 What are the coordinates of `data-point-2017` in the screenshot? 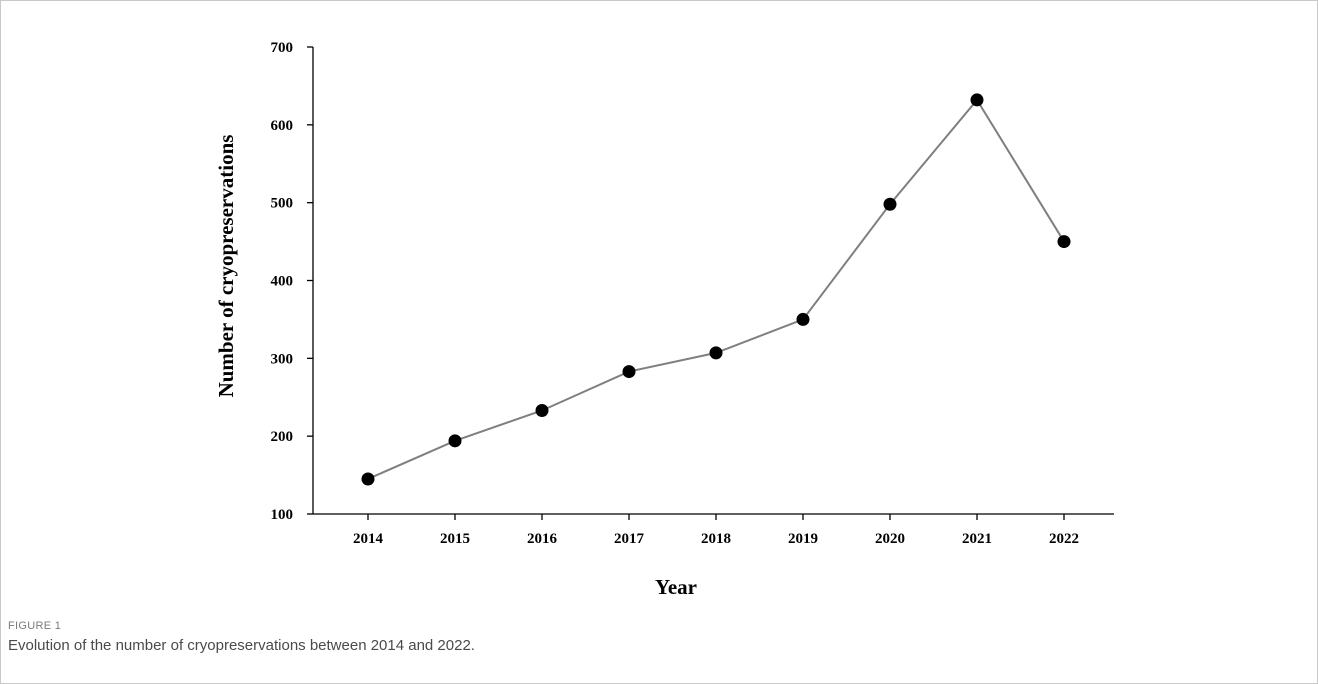 It's located at (629, 372).